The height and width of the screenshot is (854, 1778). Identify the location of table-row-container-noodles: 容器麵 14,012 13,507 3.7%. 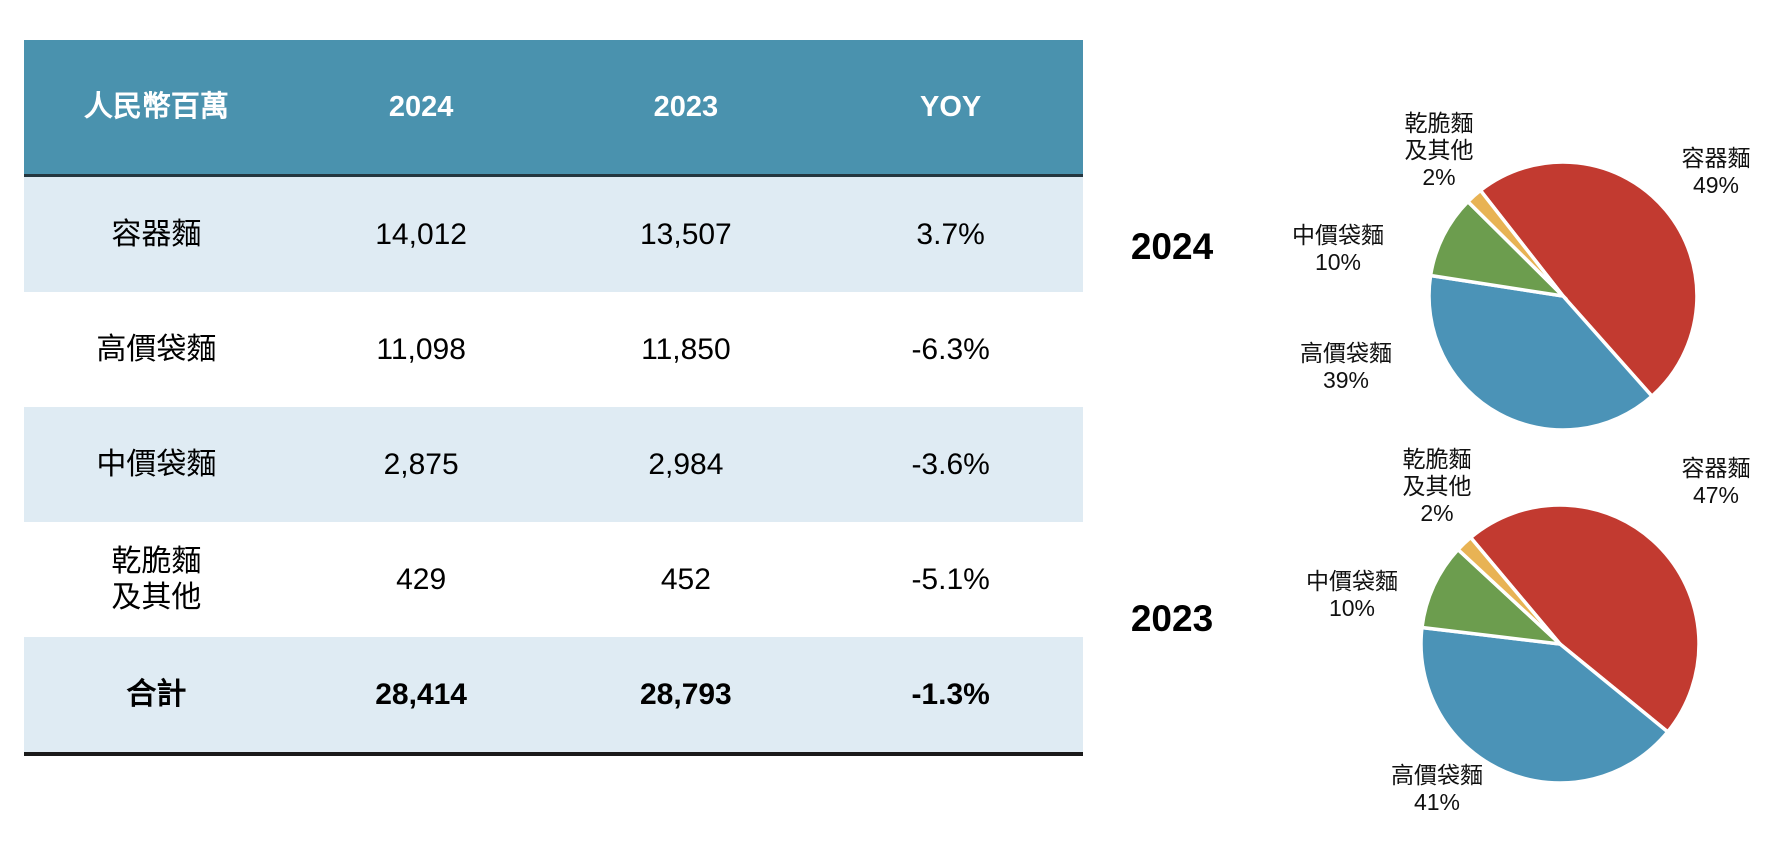
(553, 234).